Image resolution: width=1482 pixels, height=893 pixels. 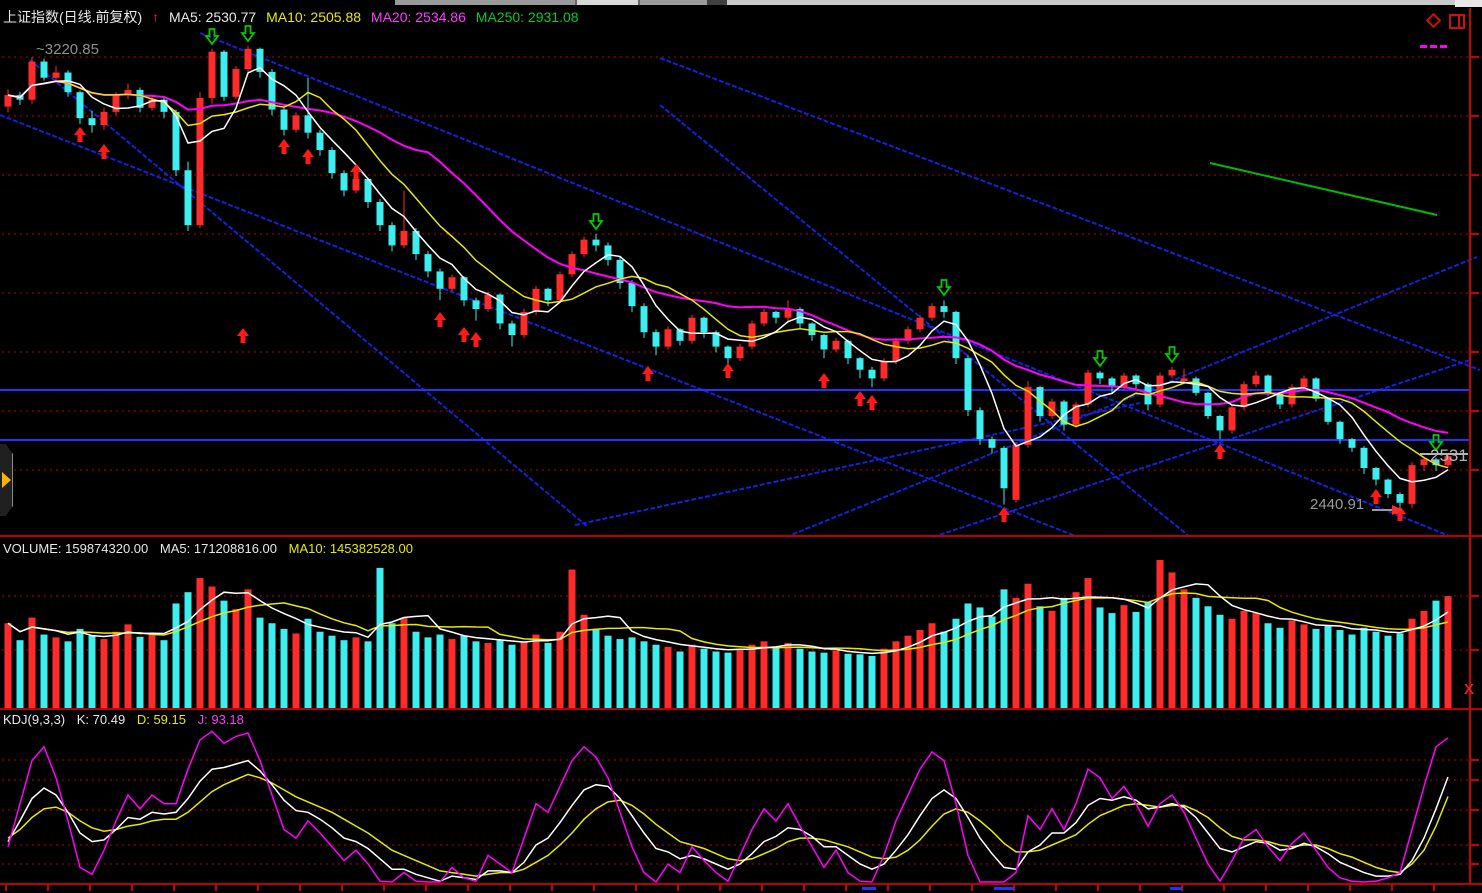 What do you see at coordinates (717, 2) in the screenshot?
I see `toolbar-gap` at bounding box center [717, 2].